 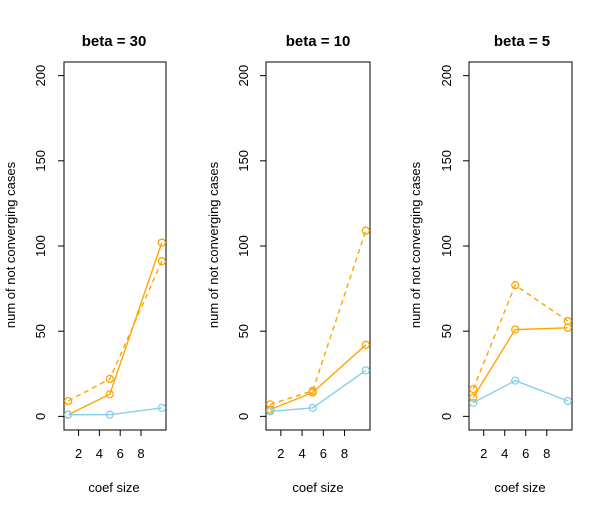 I want to click on panel-title: beta = 30, so click(x=114, y=41).